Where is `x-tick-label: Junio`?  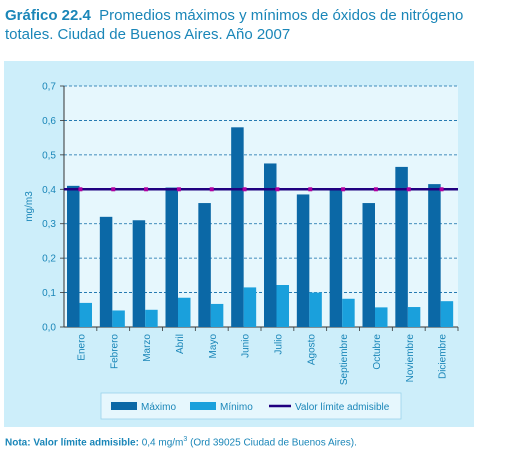 x-tick-label: Junio is located at coordinates (246, 346).